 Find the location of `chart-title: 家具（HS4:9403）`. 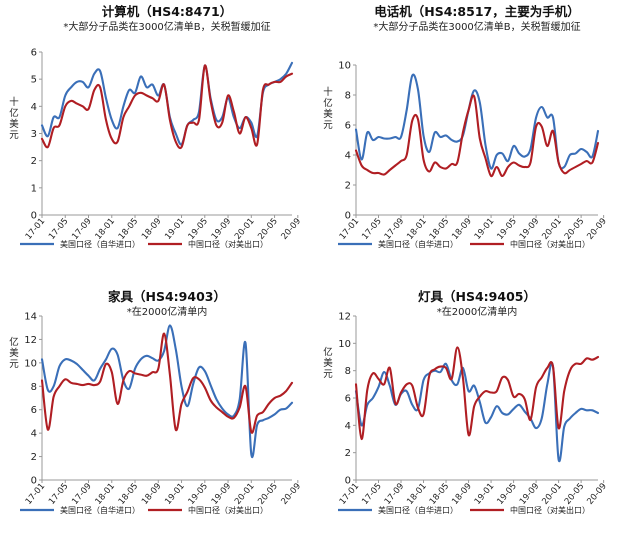

chart-title: 家具（HS4:9403） is located at coordinates (167, 296).